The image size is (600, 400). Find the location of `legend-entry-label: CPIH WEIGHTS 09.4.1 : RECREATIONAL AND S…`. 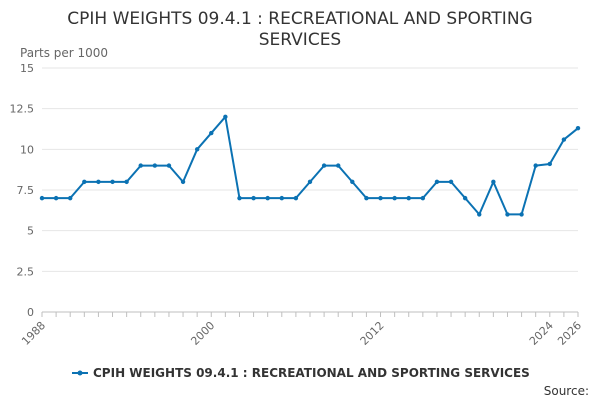

legend-entry-label: CPIH WEIGHTS 09.4.1 : RECREATIONAL AND S… is located at coordinates (311, 373).